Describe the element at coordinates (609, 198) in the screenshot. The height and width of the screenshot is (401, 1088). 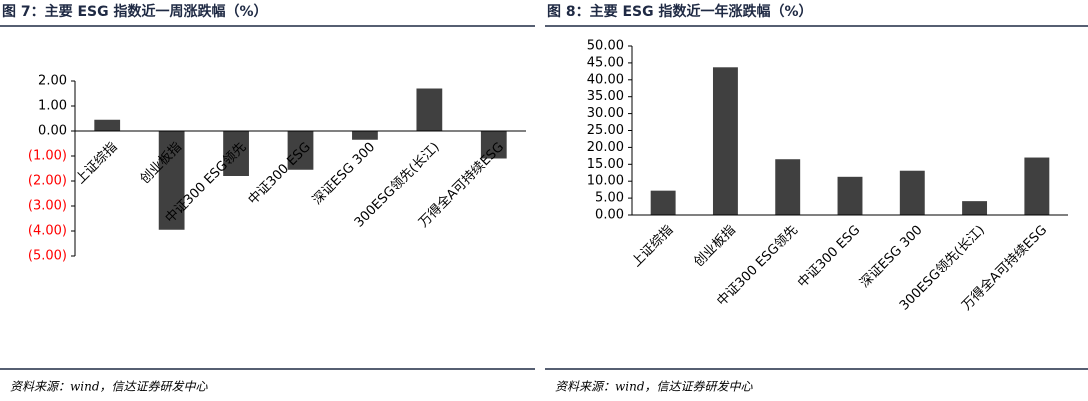
I see `y-tick-label: 5.00` at that location.